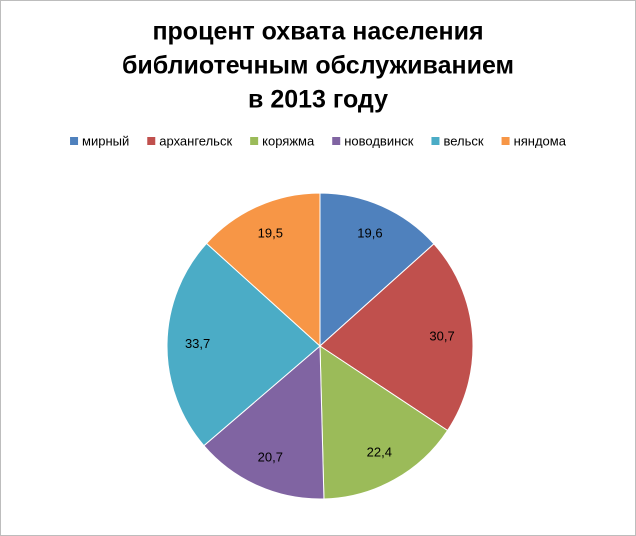  What do you see at coordinates (379, 452) in the screenshot?
I see `data-label: 22,4` at bounding box center [379, 452].